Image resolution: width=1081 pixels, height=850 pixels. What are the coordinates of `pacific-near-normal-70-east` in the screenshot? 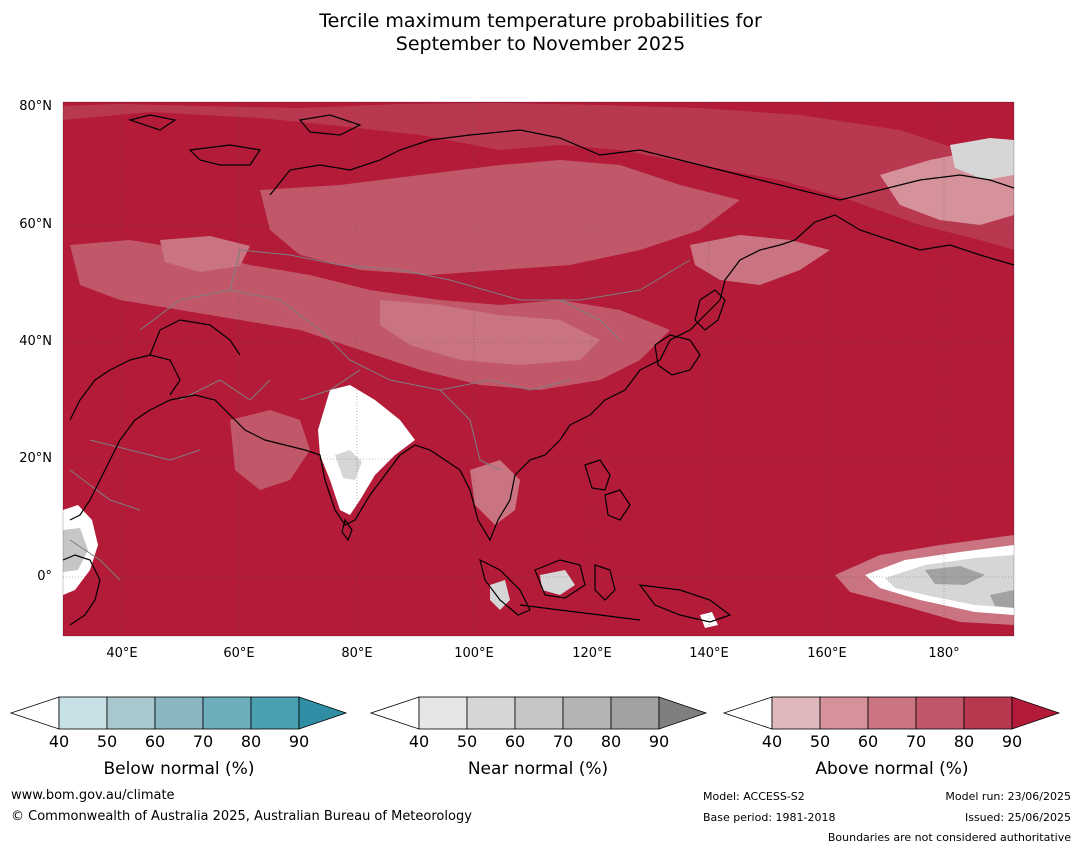 It's located at (1002, 599).